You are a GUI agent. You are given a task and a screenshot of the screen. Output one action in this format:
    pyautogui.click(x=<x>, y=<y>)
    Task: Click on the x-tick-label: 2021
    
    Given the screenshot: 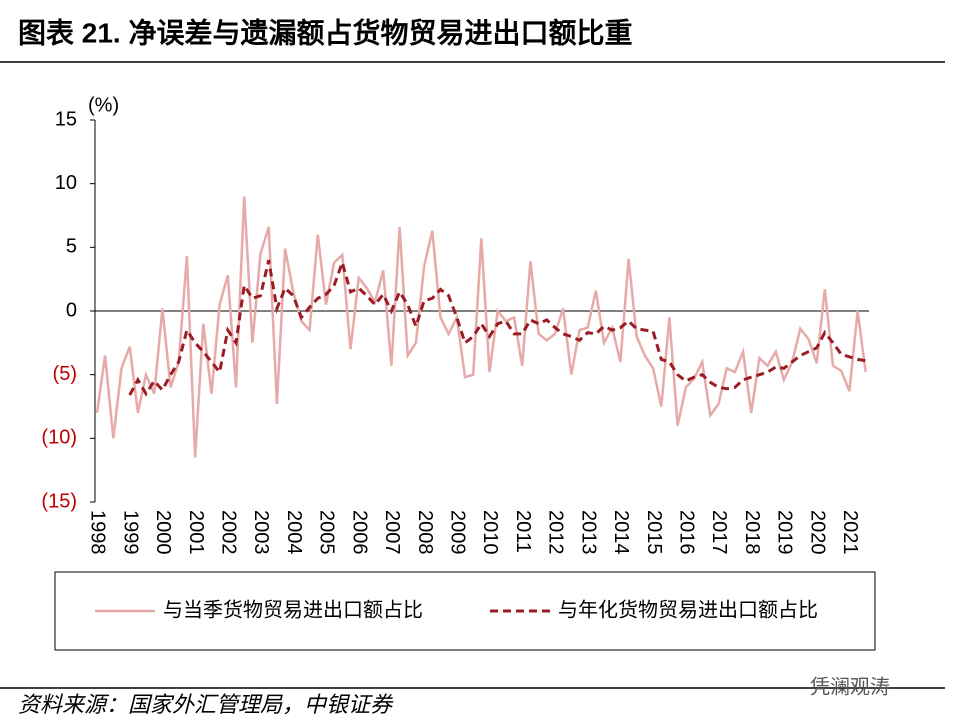 What is the action you would take?
    pyautogui.click(x=850, y=532)
    